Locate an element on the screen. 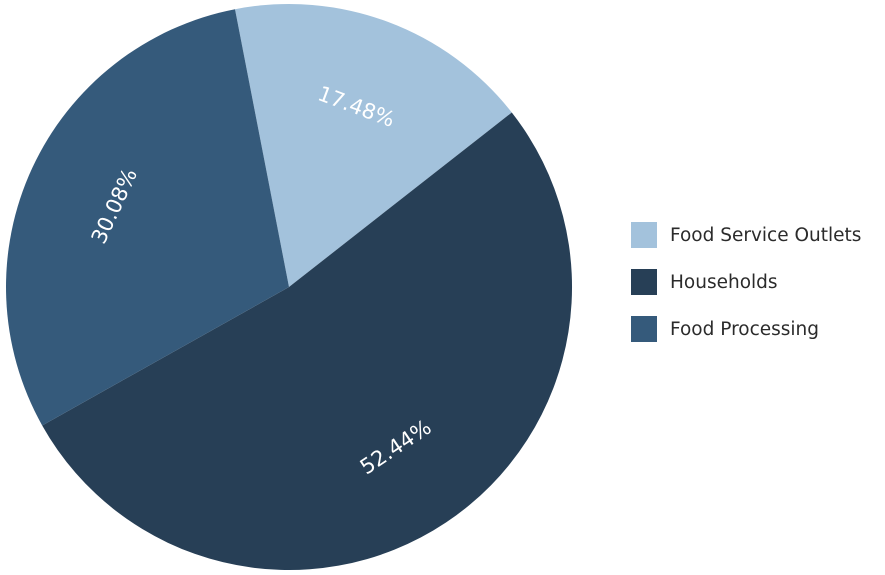 The width and height of the screenshot is (885, 575). legend-label-food-processing: Food Processing is located at coordinates (745, 329).